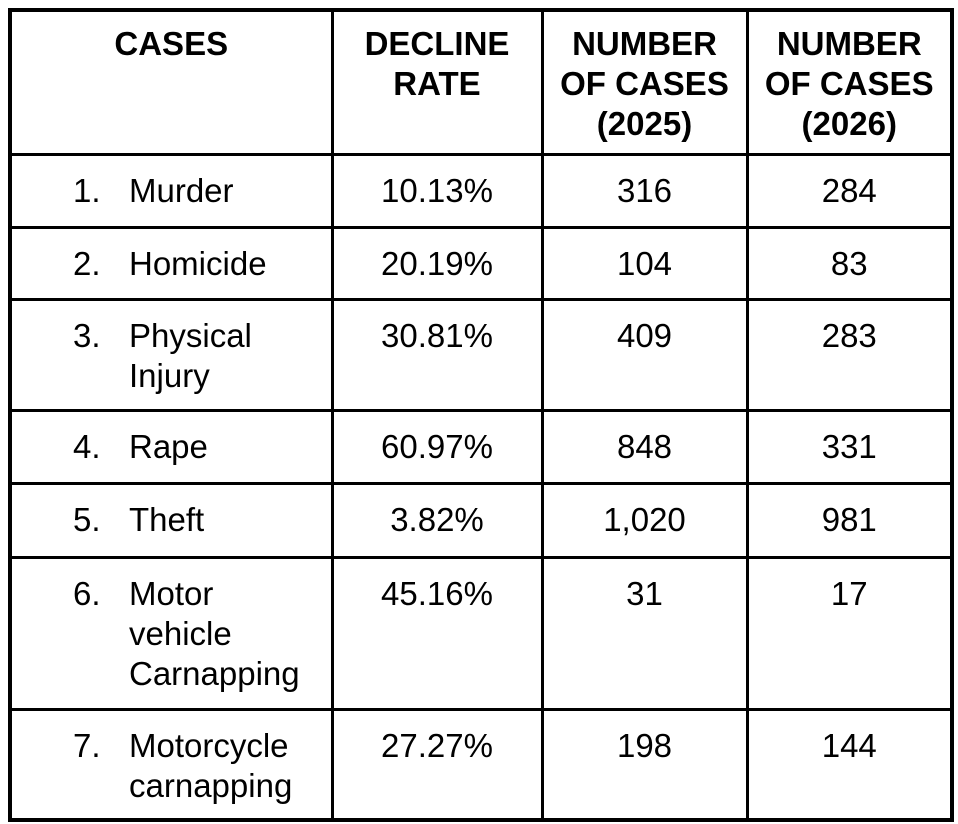 The height and width of the screenshot is (824, 958). Describe the element at coordinates (437, 520) in the screenshot. I see `decline-rate-cell: 3.82%` at that location.